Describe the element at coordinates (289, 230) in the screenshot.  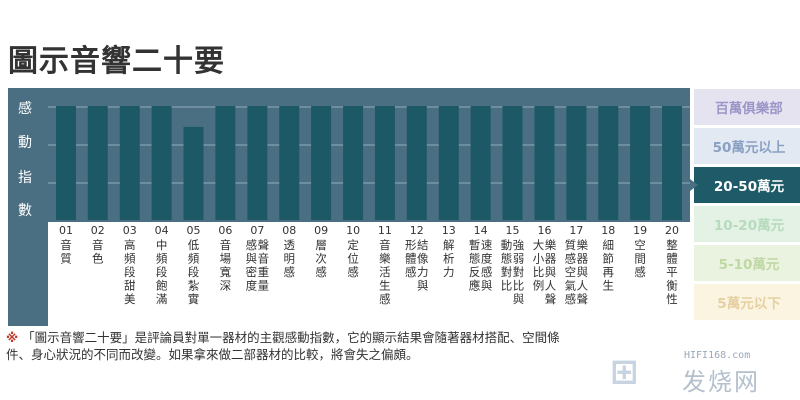
I see `category-number: 08` at that location.